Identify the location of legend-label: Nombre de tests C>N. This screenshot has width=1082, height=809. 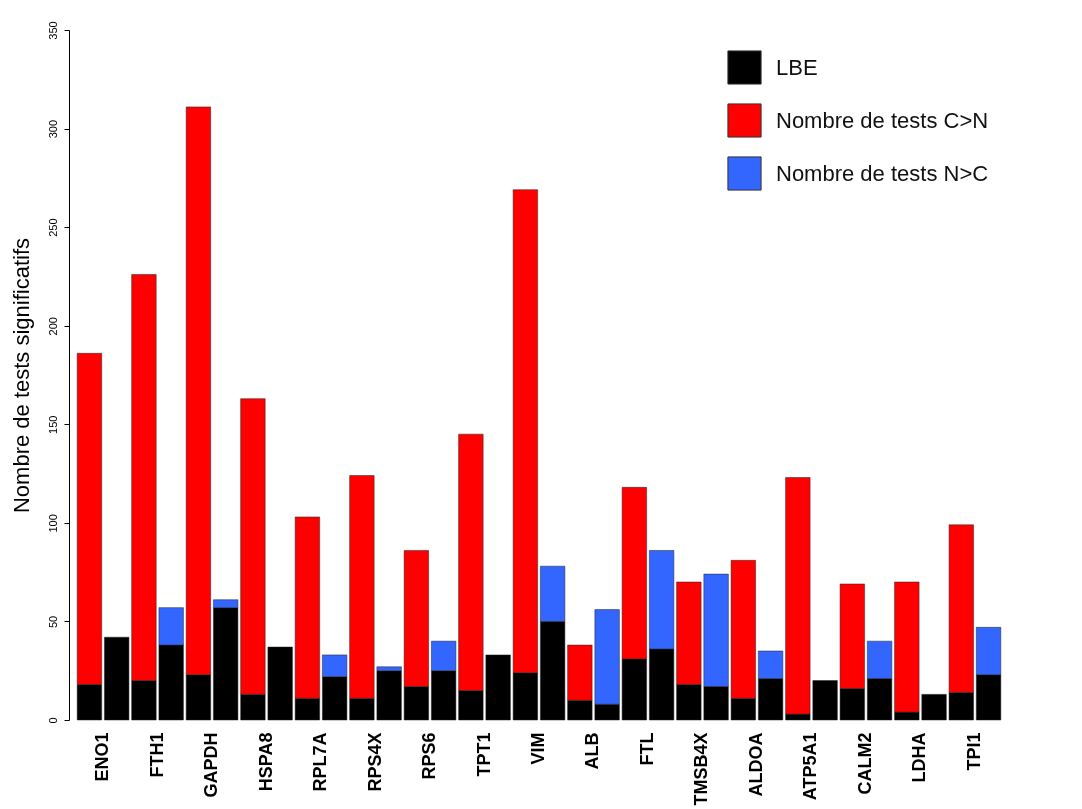
(882, 120).